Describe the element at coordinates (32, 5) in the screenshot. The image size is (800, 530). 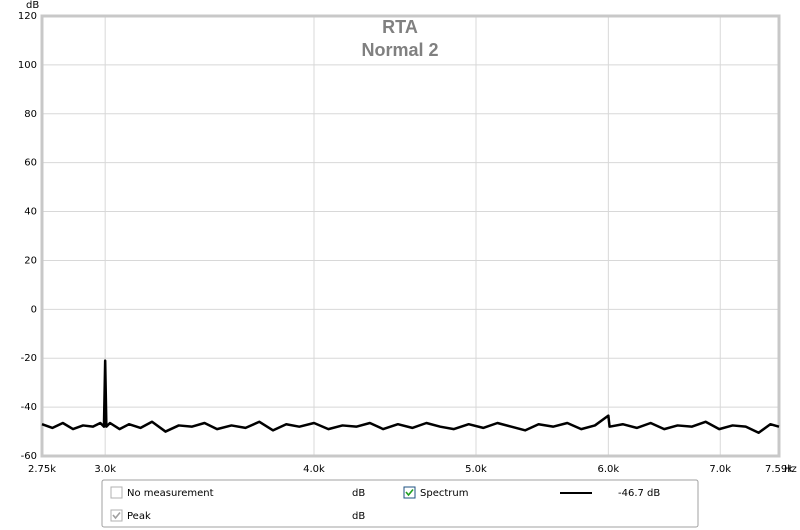
I see `y-axis-label: dB` at that location.